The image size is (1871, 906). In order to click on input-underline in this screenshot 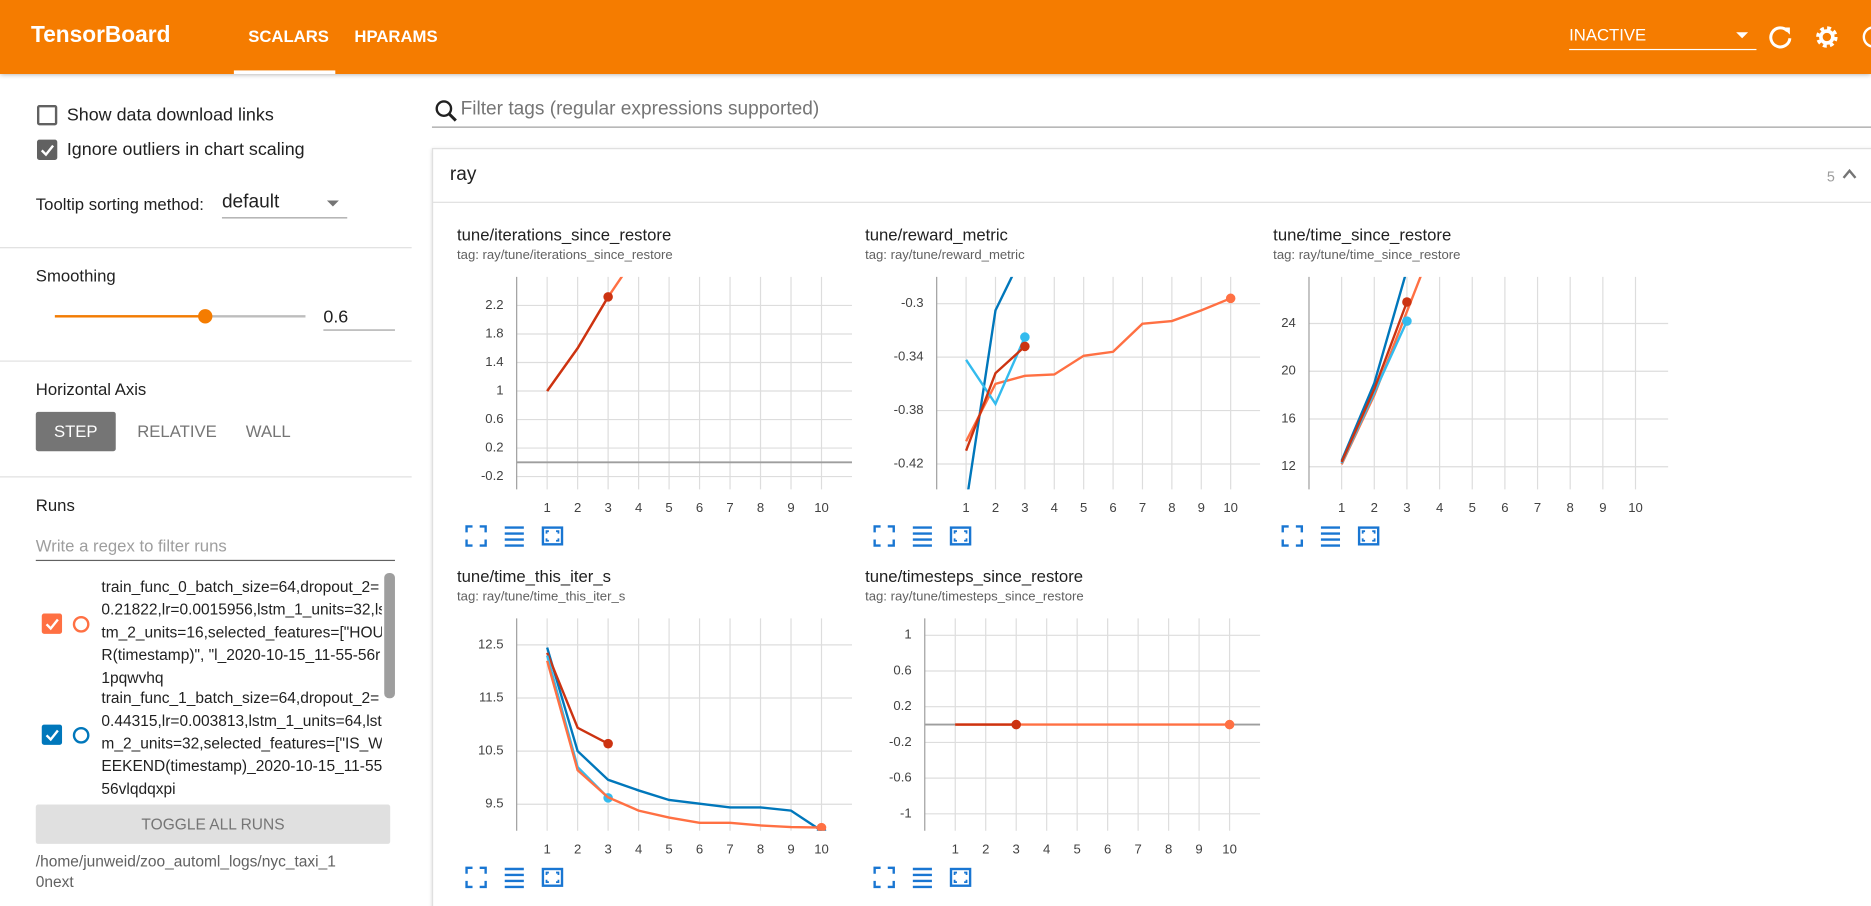, I will do `click(359, 330)`.